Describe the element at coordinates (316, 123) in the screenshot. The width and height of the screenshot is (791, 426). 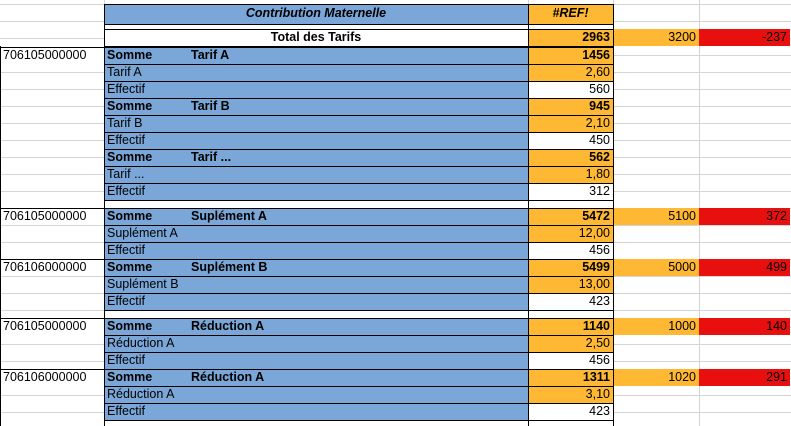
I see `price-label-cell: Tarif B` at that location.